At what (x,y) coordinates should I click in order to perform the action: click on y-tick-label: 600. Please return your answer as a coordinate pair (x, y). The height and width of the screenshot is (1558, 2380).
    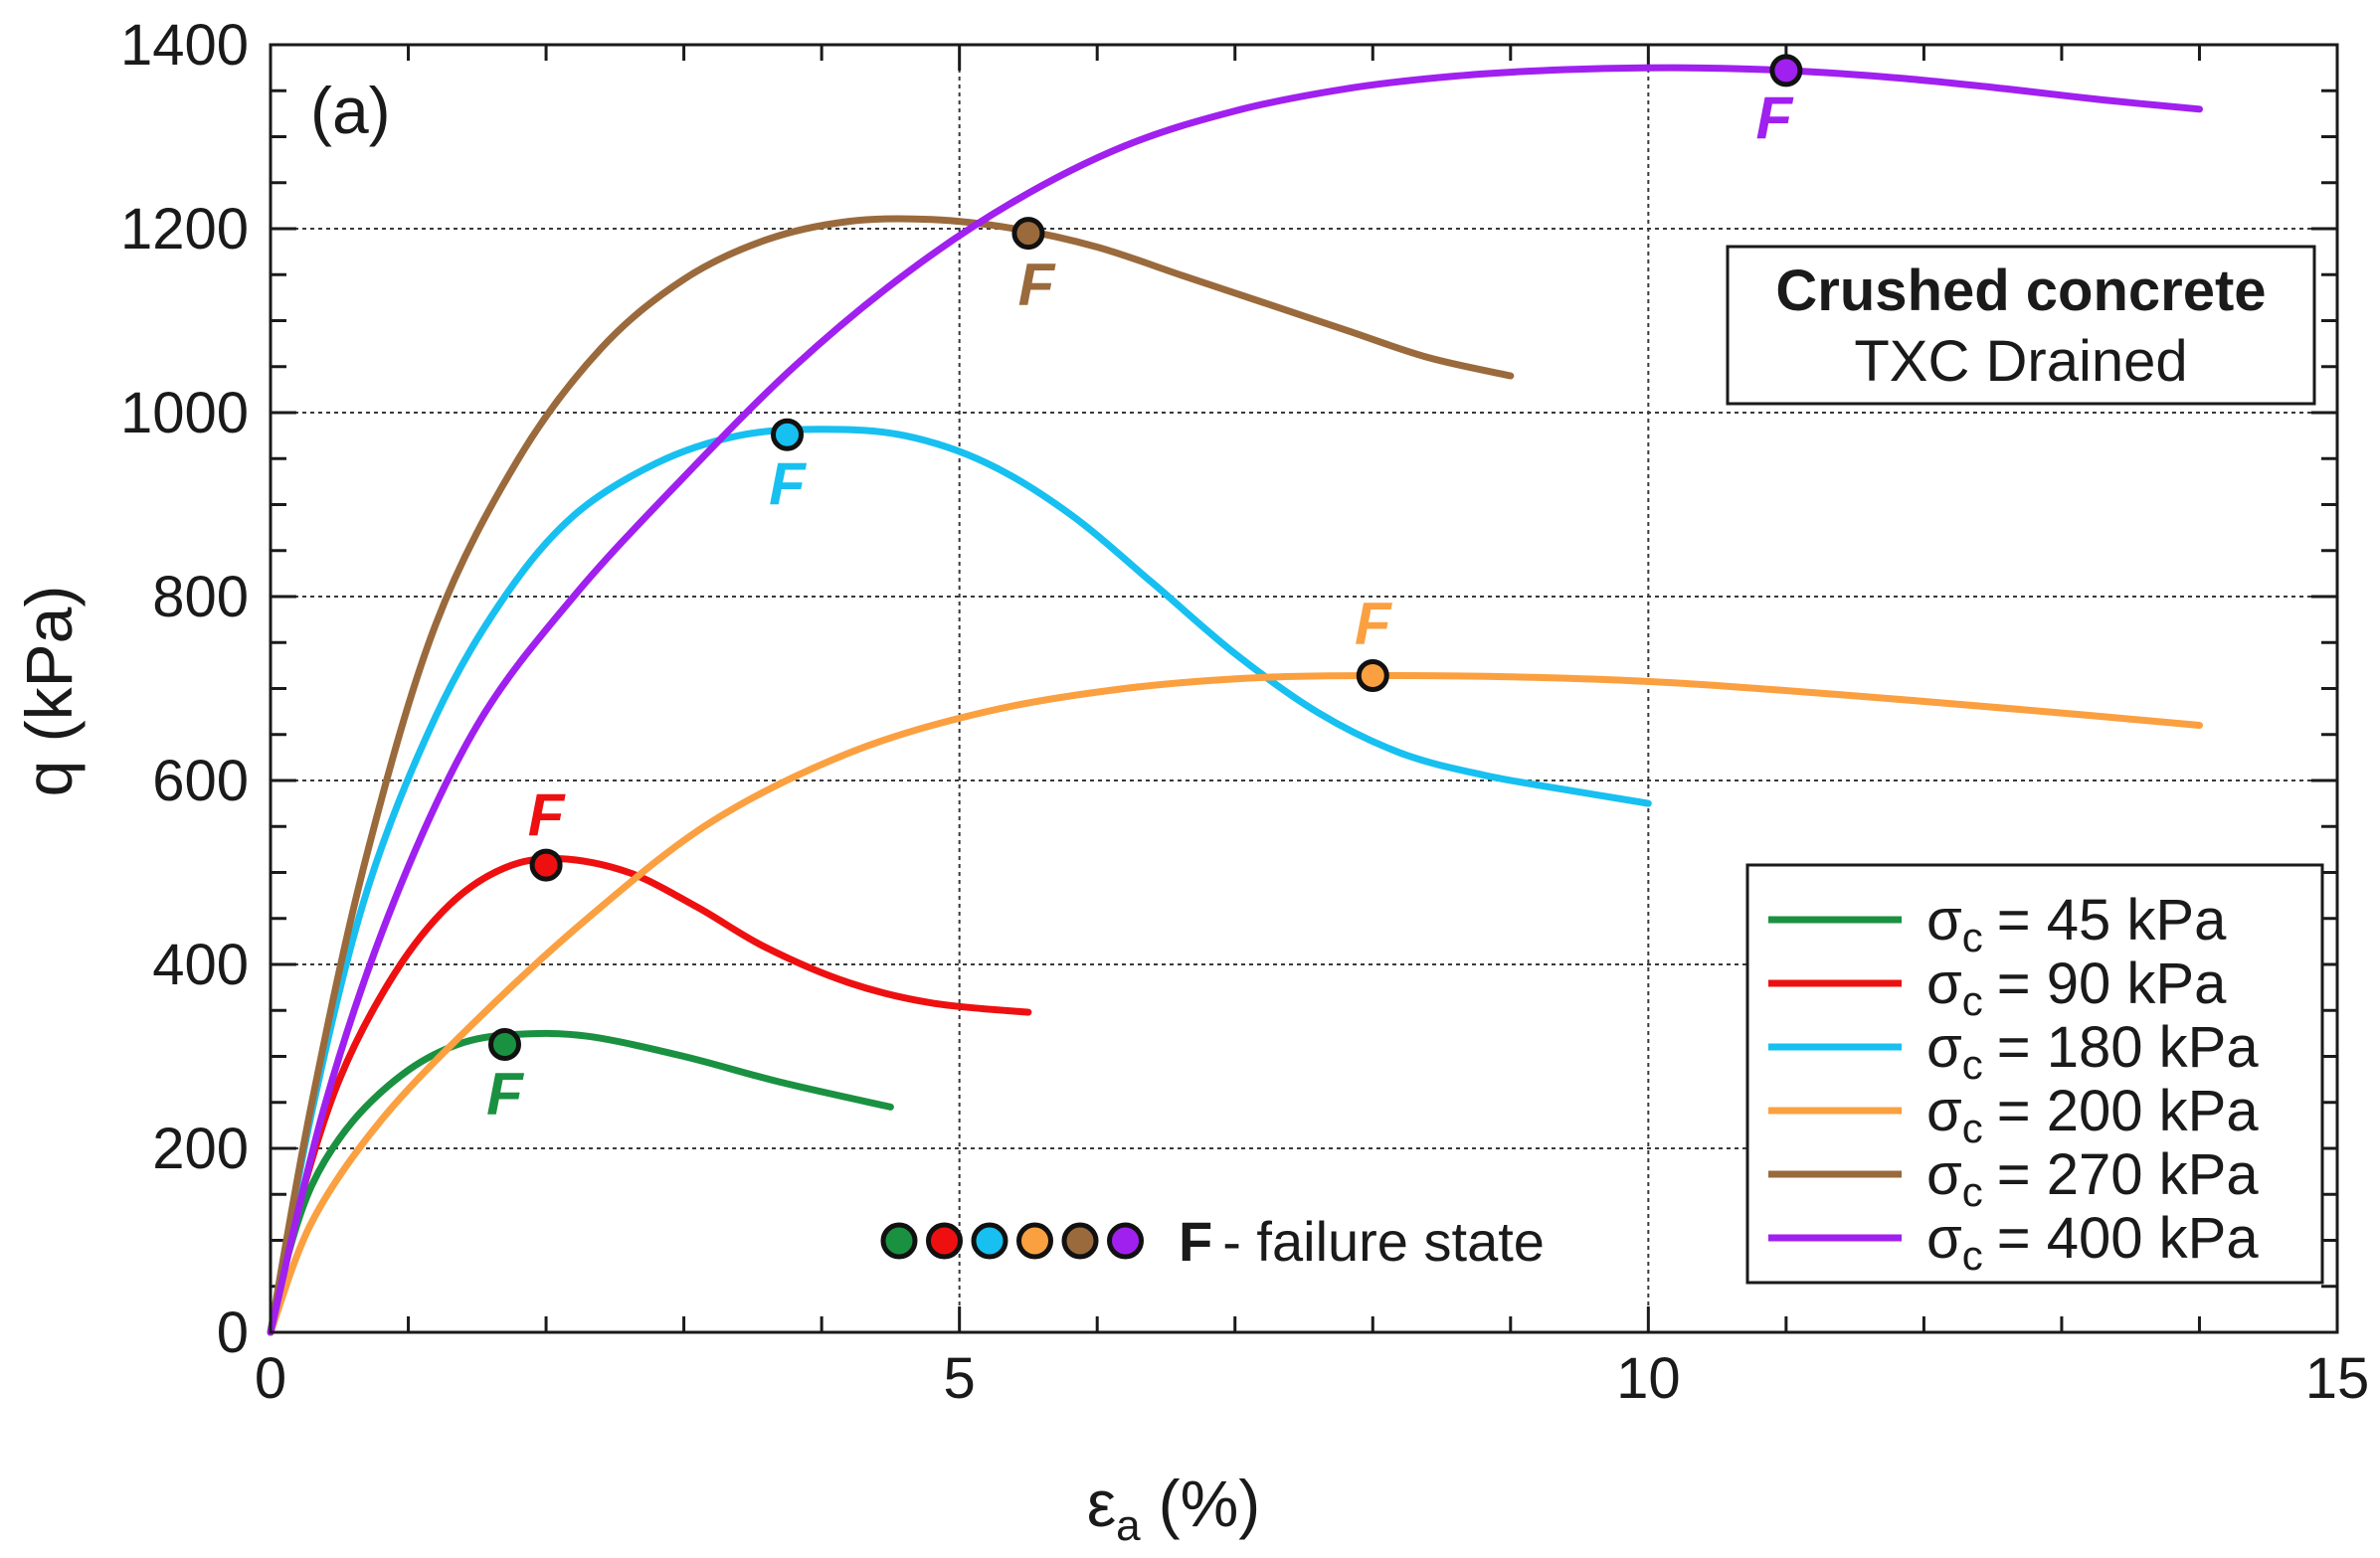
    Looking at the image, I should click on (200, 781).